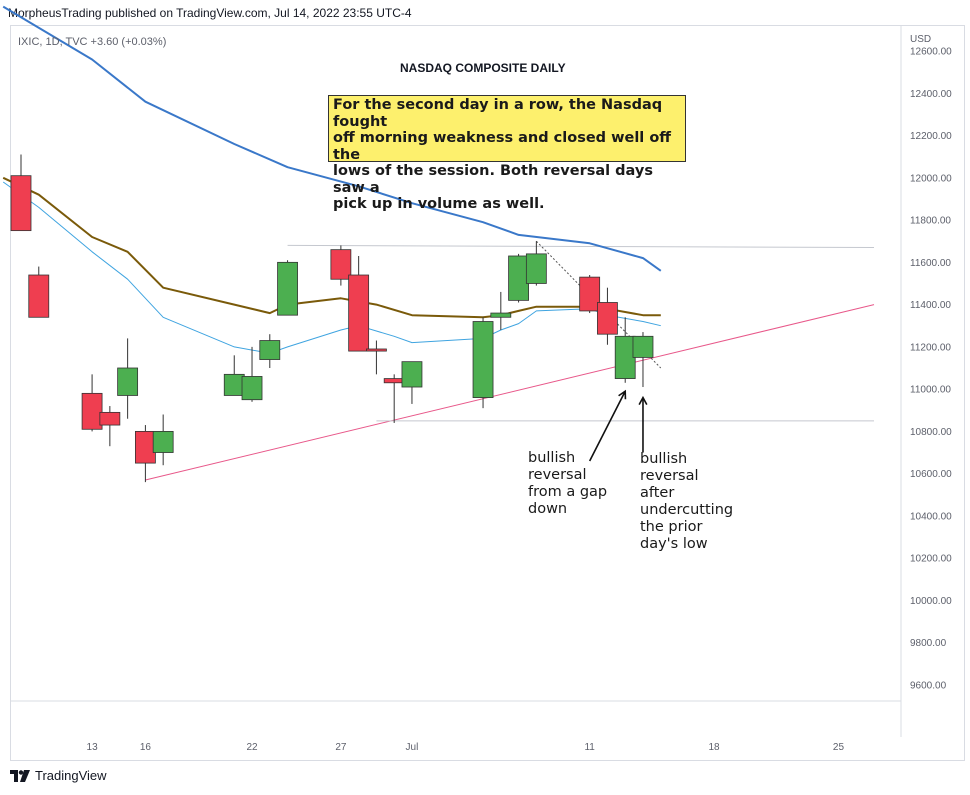 Image resolution: width=970 pixels, height=795 pixels. Describe the element at coordinates (483, 68) in the screenshot. I see `chart-title: NASDAQ COMPOSITE DAILY` at that location.